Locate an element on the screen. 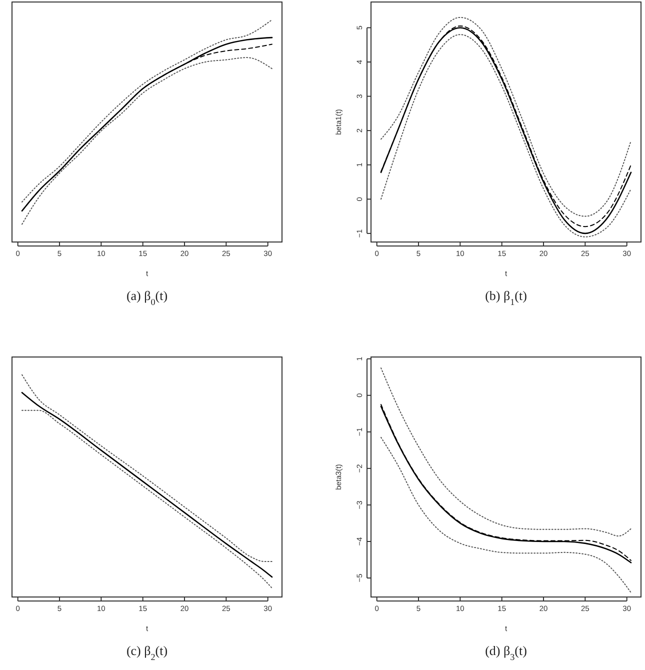  text: (c) β$_{2}$(t) is located at coordinates (147, 652).